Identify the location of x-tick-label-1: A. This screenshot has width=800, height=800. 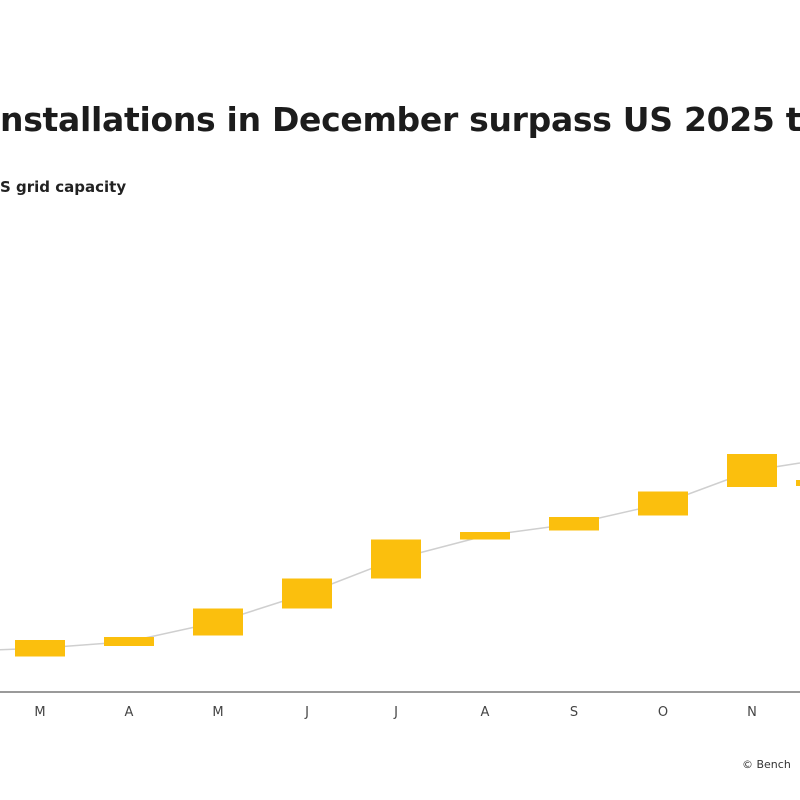
(129, 712).